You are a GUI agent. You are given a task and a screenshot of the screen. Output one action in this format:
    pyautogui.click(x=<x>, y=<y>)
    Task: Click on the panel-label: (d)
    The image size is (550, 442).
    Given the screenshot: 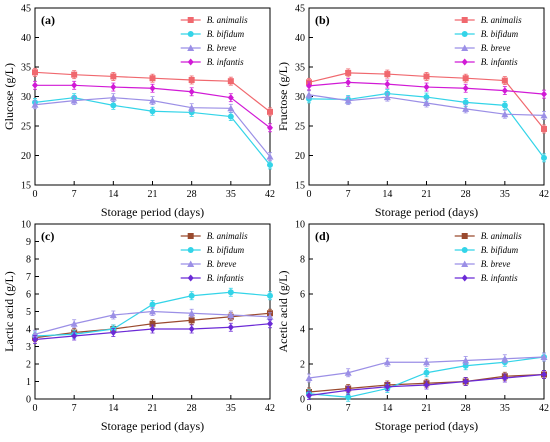 What is the action you would take?
    pyautogui.click(x=322, y=236)
    